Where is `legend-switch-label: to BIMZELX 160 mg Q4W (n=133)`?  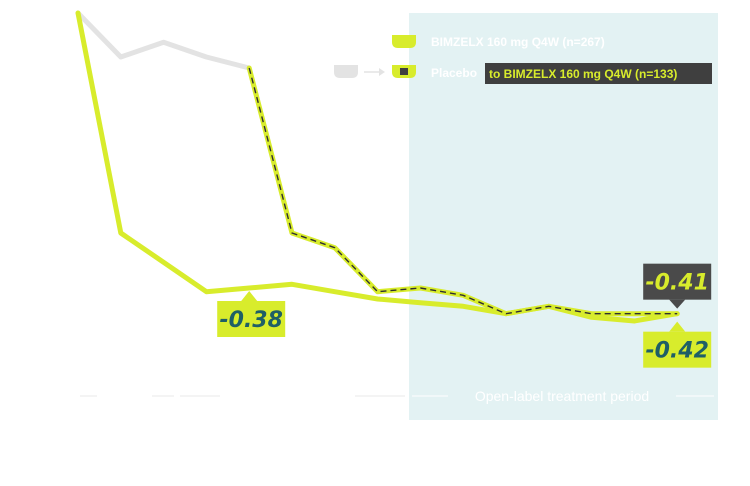
legend-switch-label: to BIMZELX 160 mg Q4W (n=133) is located at coordinates (583, 74).